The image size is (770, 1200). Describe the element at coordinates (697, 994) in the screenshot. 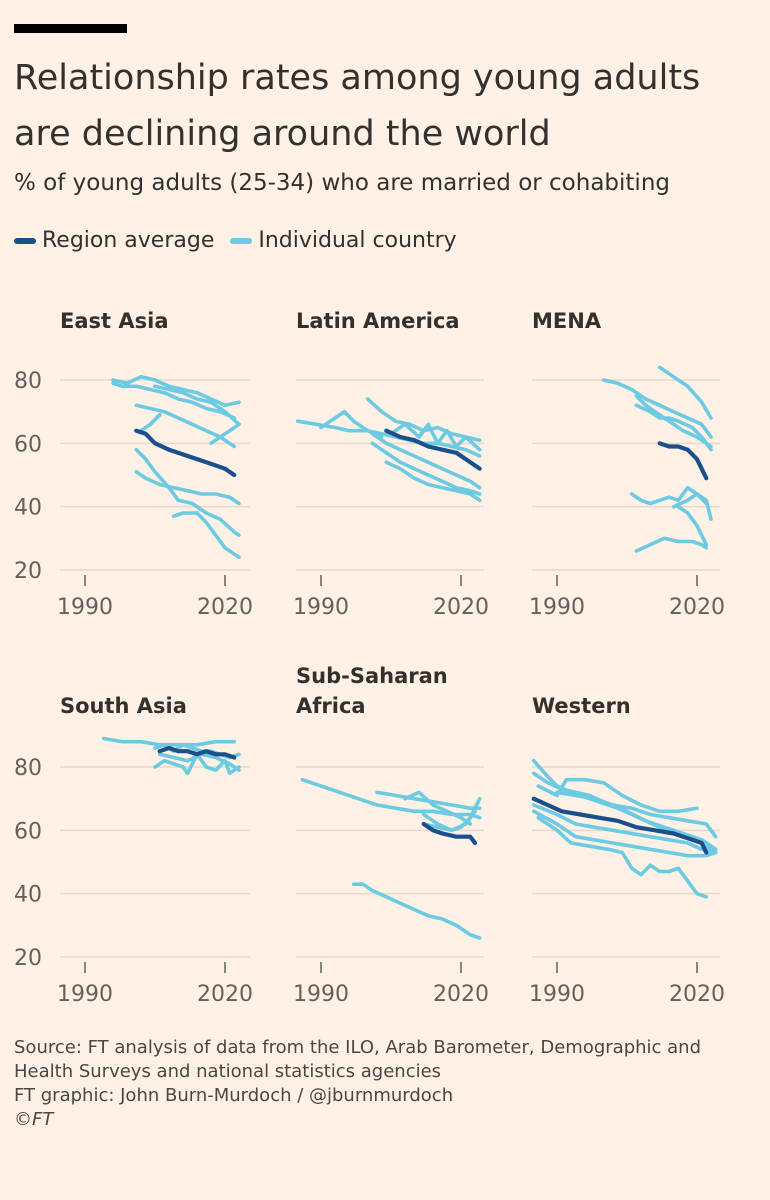

I see `x-tick-label-western-2020: 2020` at that location.